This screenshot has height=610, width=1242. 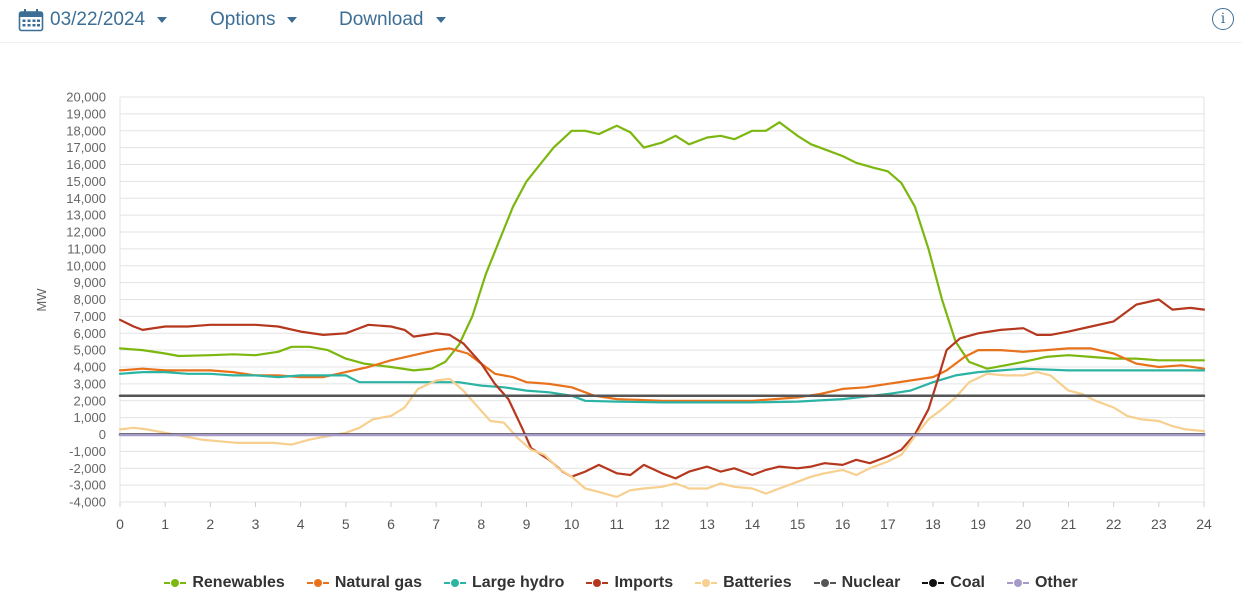 What do you see at coordinates (86, 97) in the screenshot?
I see `y-tick-label: 20,000` at bounding box center [86, 97].